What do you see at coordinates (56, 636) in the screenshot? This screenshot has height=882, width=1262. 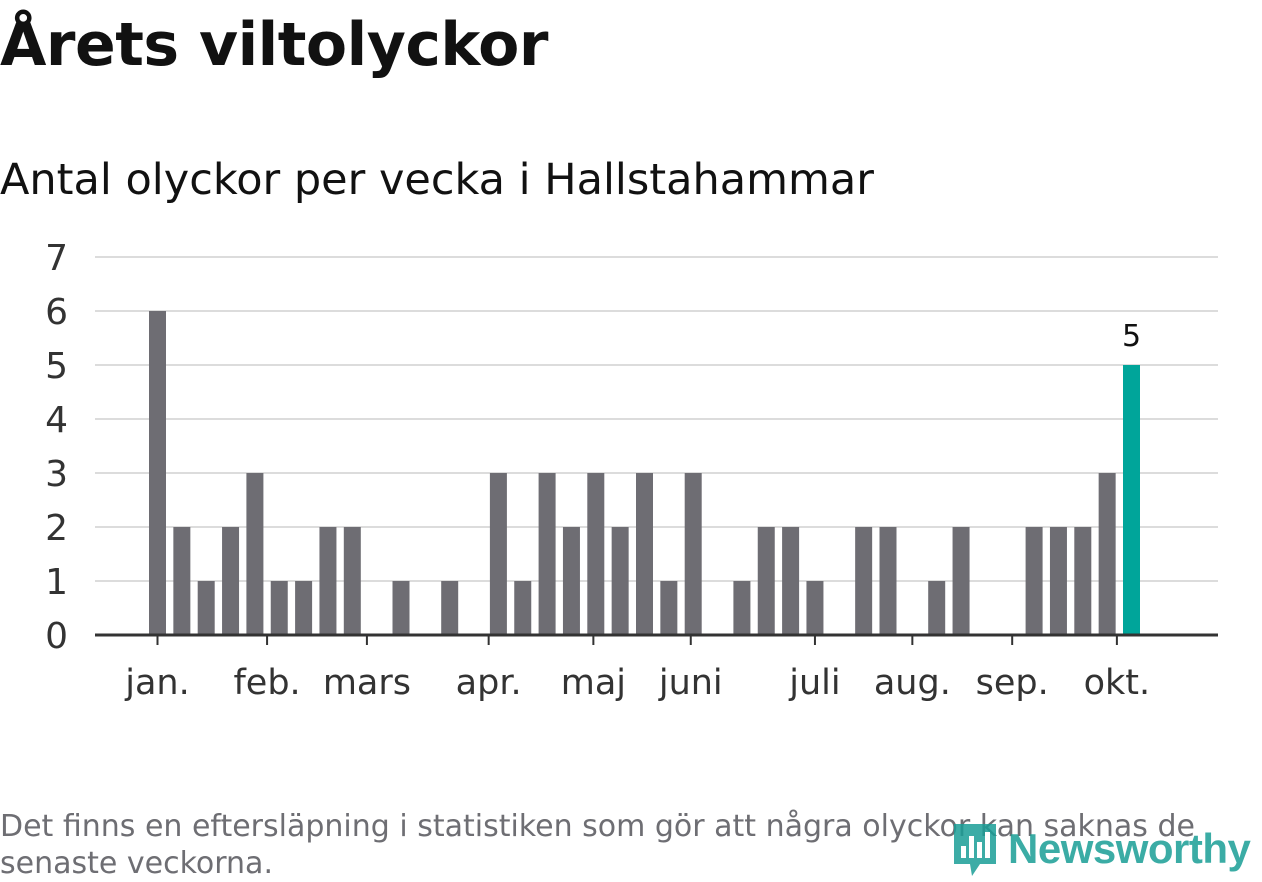 I see `y-tick-label: 0` at bounding box center [56, 636].